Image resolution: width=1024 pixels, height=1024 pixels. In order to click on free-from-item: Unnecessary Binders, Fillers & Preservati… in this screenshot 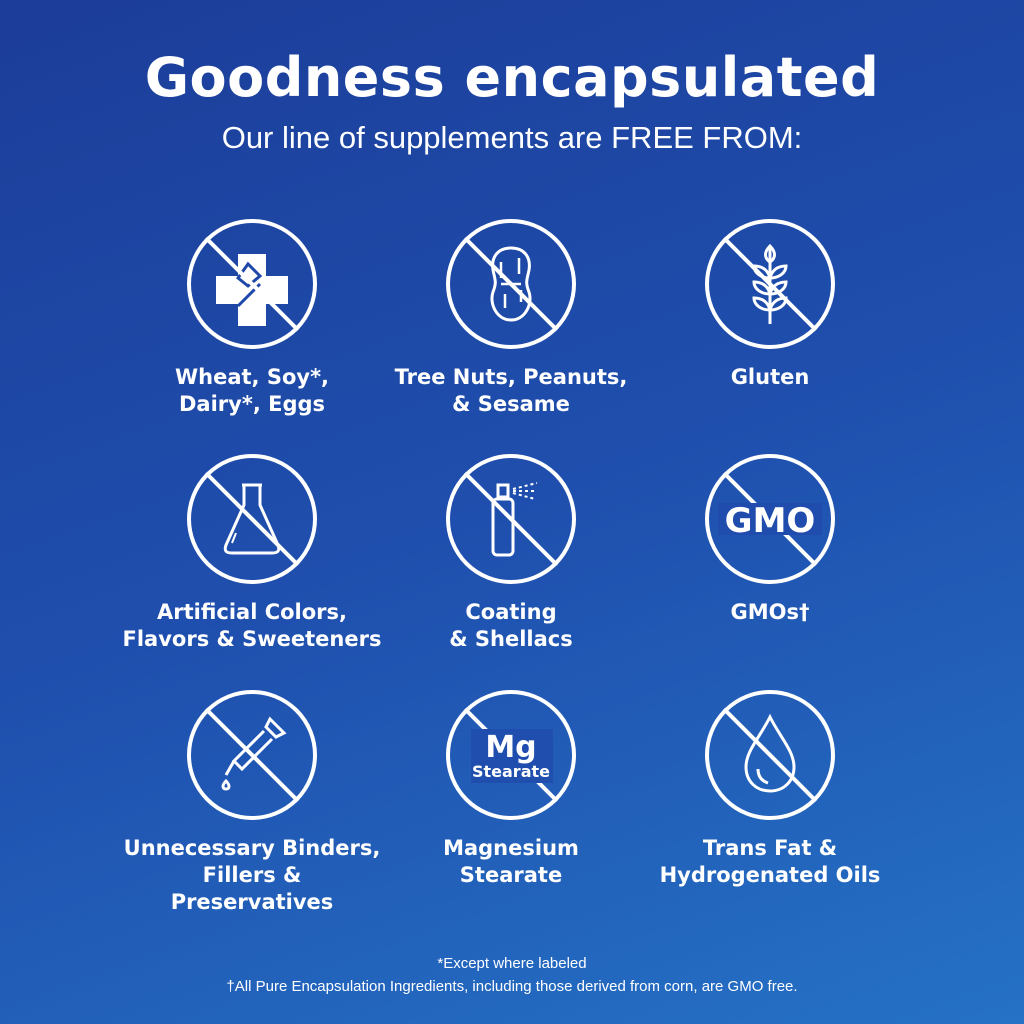, I will do `click(252, 802)`.